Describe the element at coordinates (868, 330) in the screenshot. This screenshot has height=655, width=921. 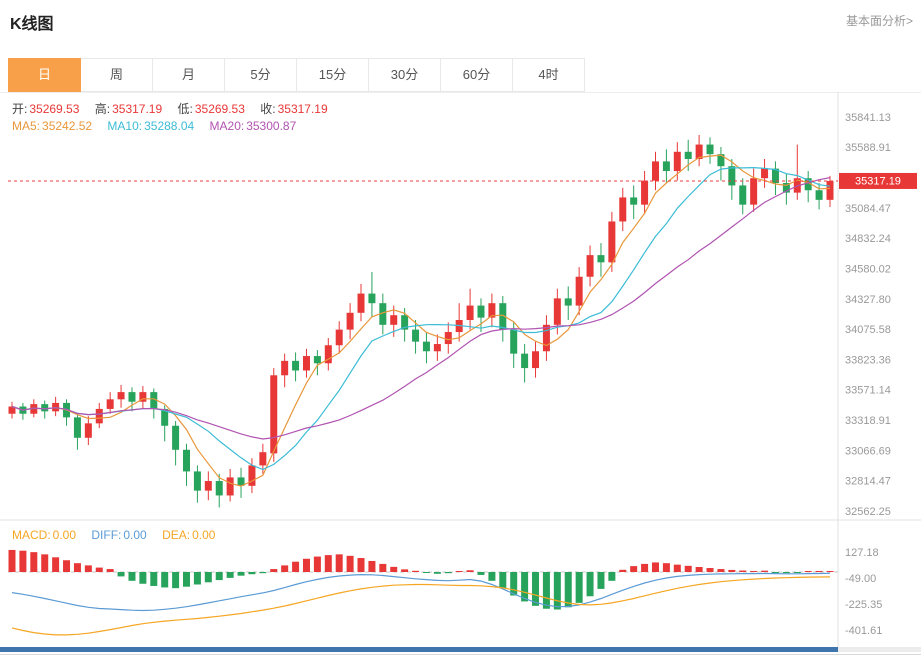
I see `y-axis-label: 34075.58` at that location.